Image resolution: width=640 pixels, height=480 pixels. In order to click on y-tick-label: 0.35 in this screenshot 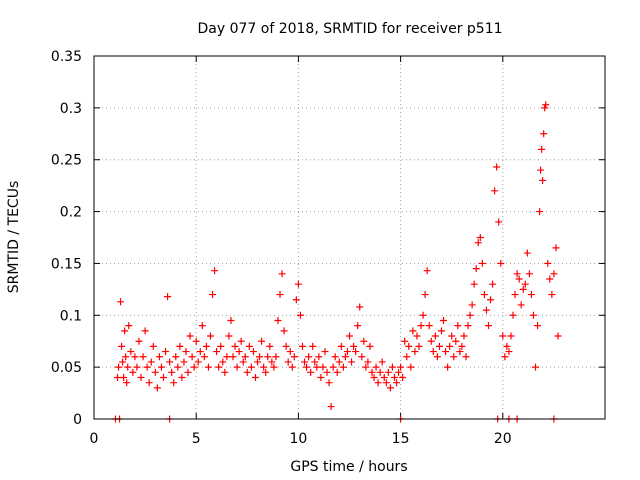, I will do `click(66, 57)`.